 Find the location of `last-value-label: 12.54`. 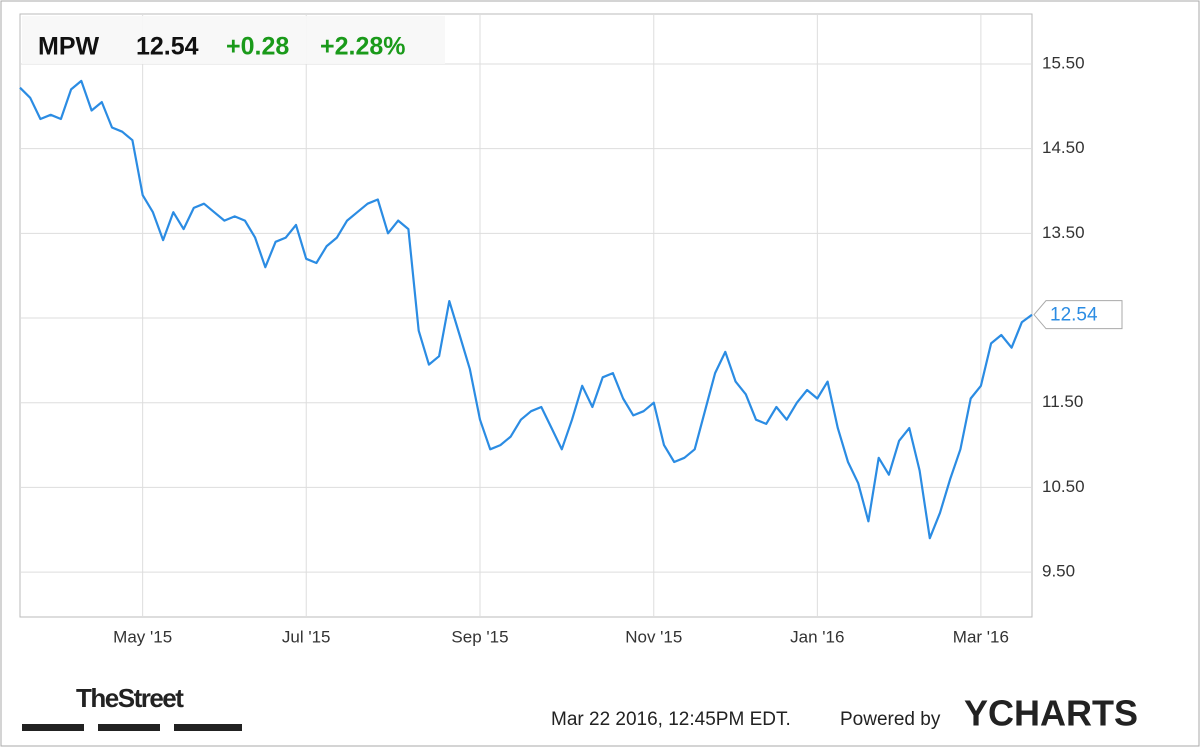

last-value-label: 12.54 is located at coordinates (1074, 315).